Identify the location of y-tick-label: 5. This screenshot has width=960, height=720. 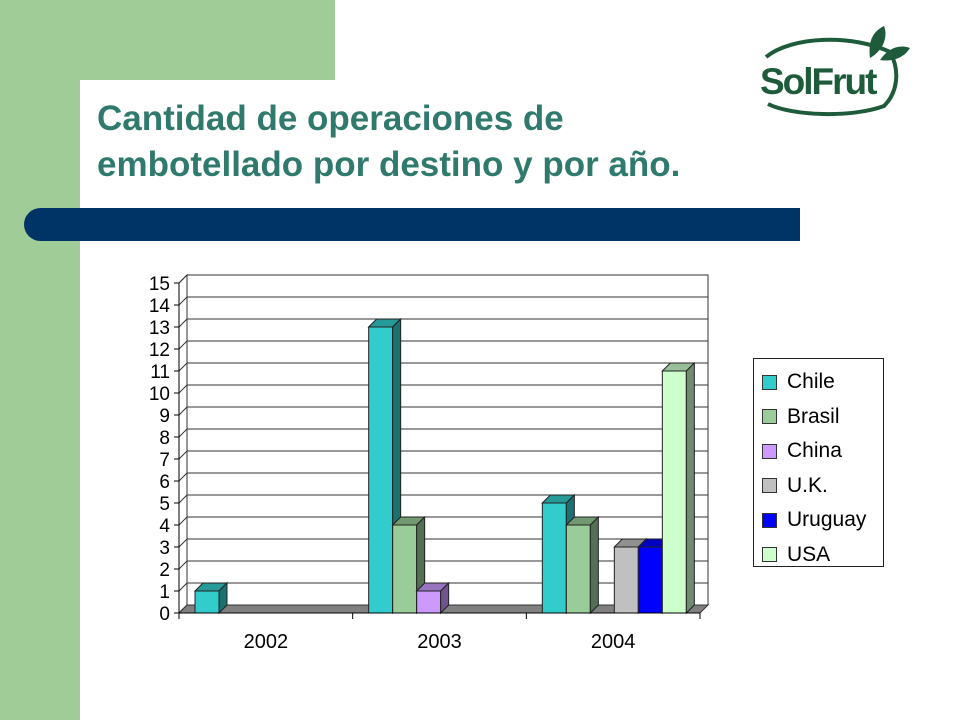
(164, 504).